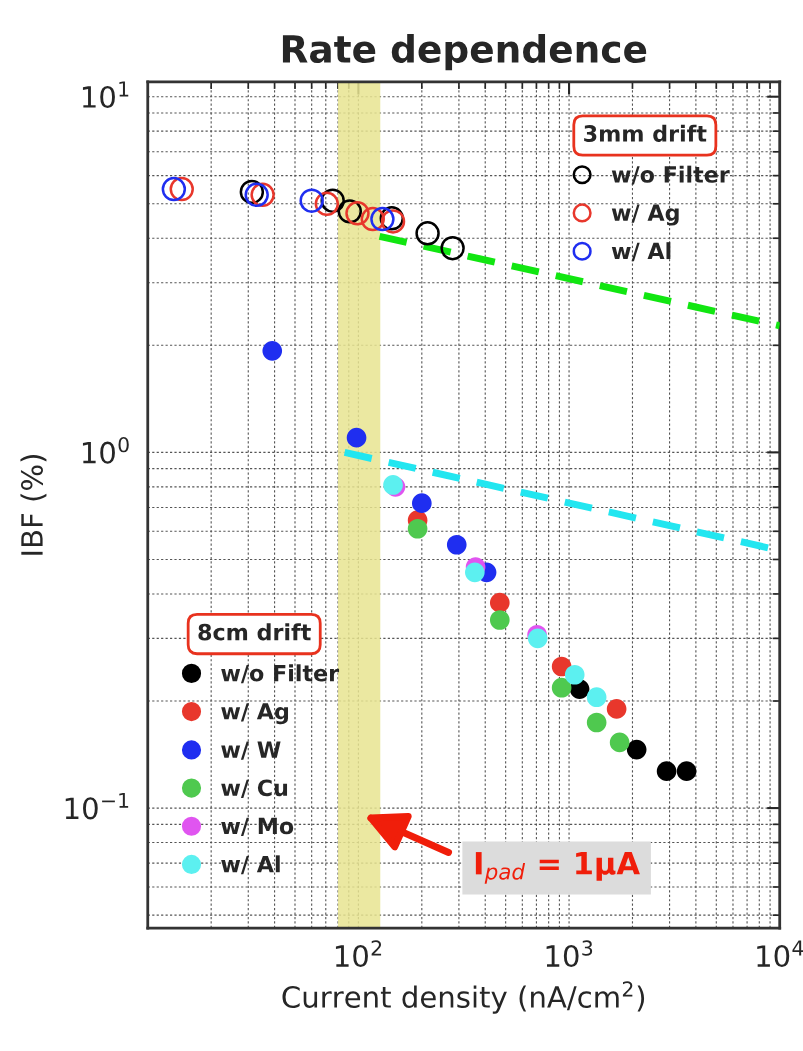  I want to click on y-tick-label: 10$^{−1}$, so click(97, 806).